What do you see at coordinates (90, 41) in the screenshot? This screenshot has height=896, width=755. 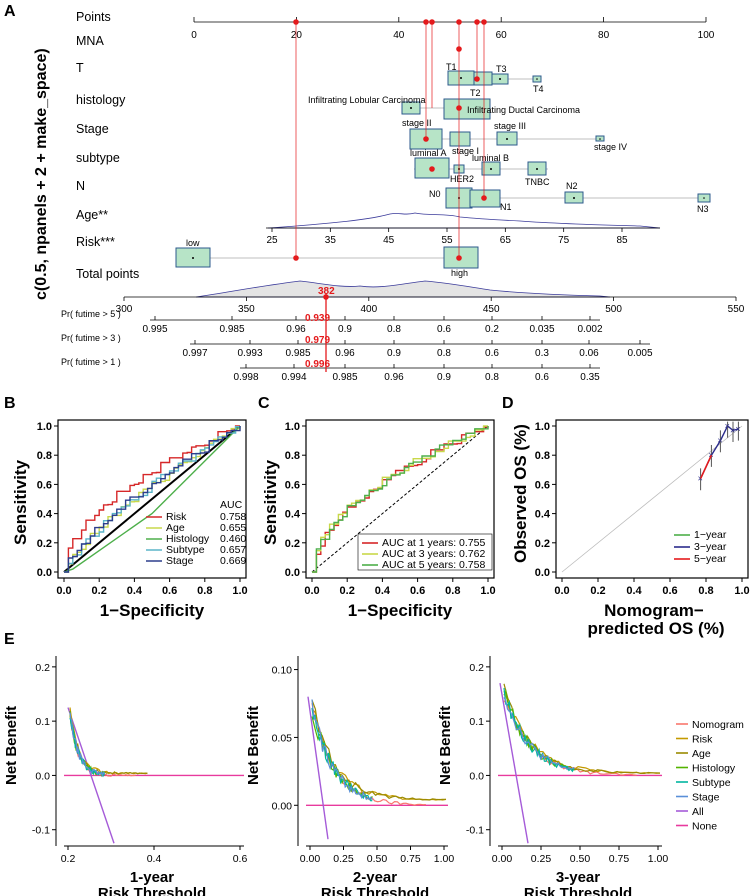 I see `row-label-mna: MNA` at bounding box center [90, 41].